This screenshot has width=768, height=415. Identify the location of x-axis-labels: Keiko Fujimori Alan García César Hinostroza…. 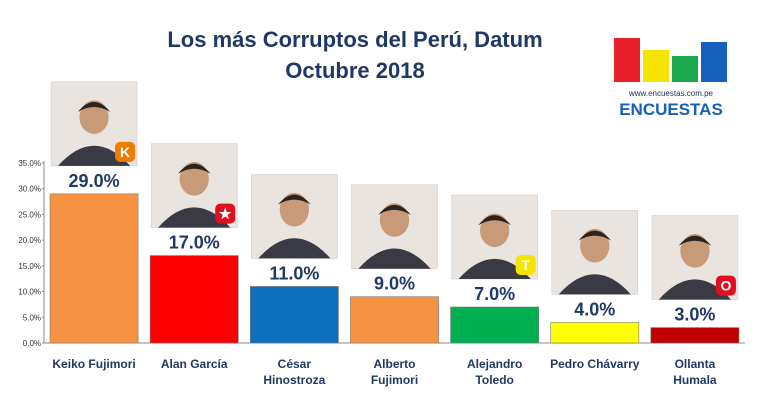
(384, 372).